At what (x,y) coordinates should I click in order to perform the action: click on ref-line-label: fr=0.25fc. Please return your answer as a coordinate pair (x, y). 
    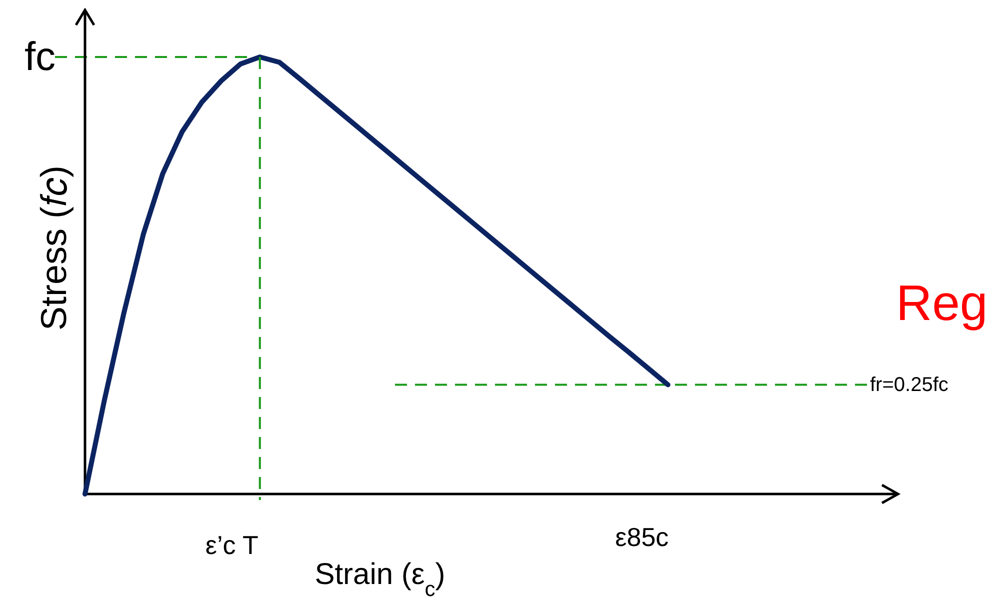
    Looking at the image, I should click on (909, 385).